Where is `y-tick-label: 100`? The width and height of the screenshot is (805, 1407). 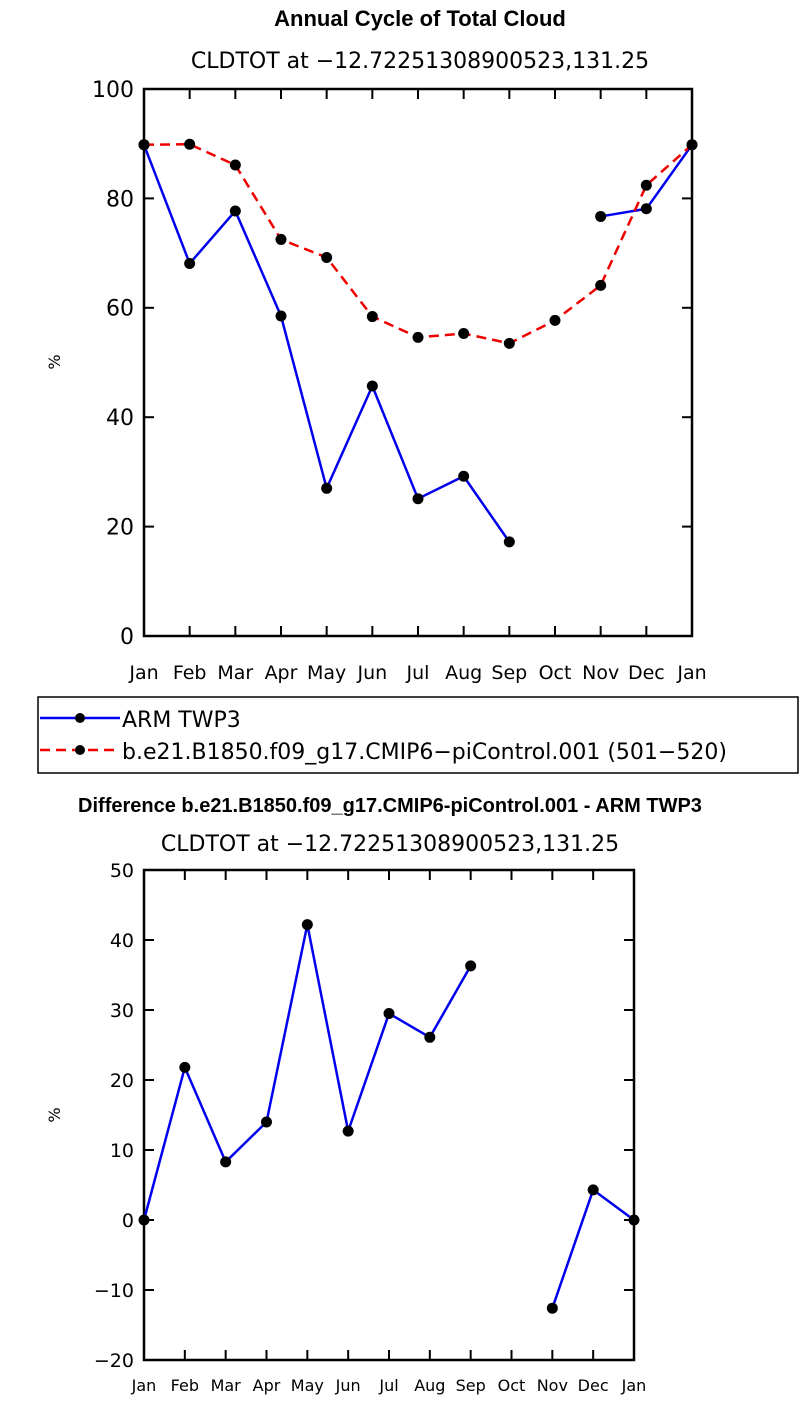 y-tick-label: 100 is located at coordinates (113, 90).